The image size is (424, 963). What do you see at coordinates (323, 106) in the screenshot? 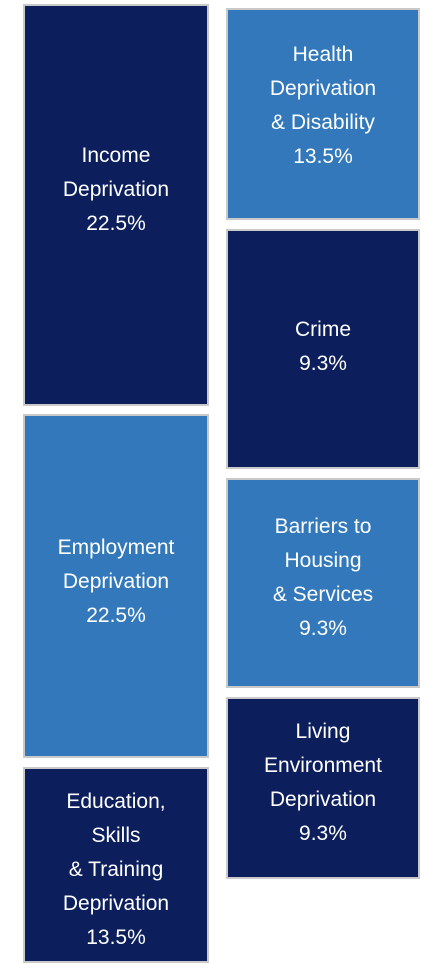
I see `tile-label: Health Deprivation & Disability 13.5%` at bounding box center [323, 106].